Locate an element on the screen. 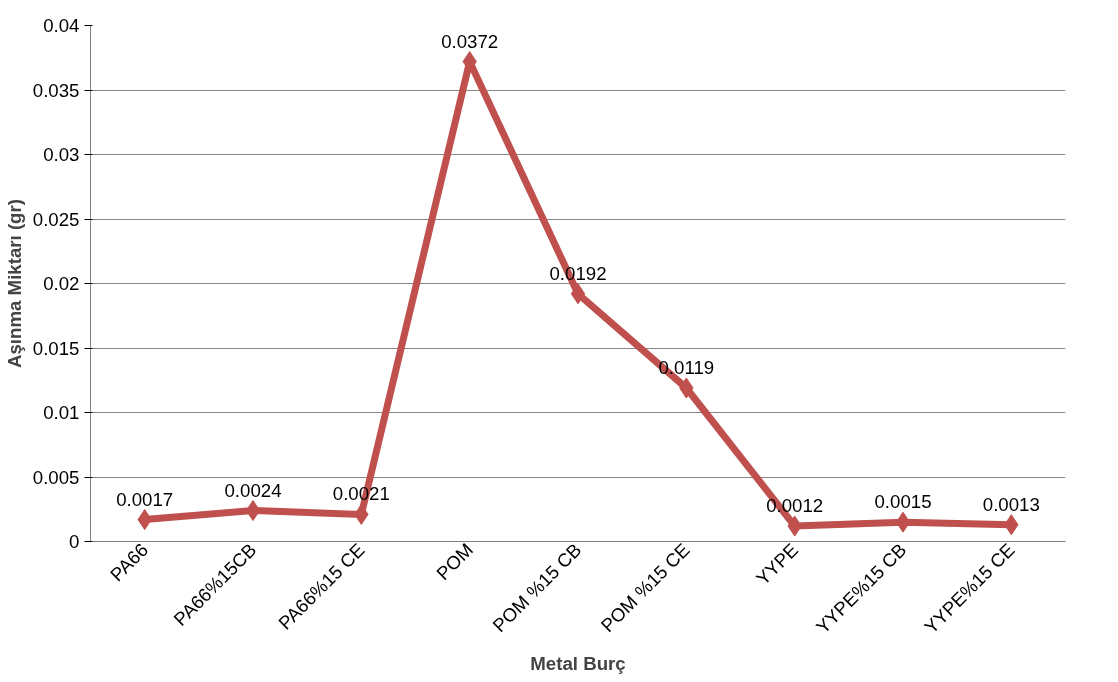 The image size is (1118, 682). y-tick-label: 0.035 is located at coordinates (56, 90).